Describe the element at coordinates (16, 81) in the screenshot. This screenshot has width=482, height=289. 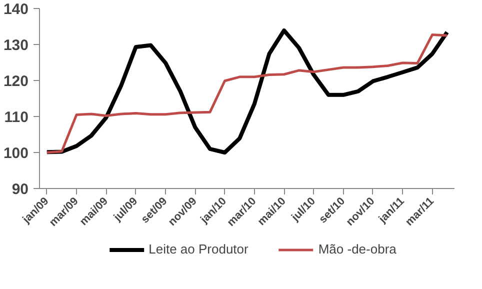
I see `y-tick-label: 120` at that location.